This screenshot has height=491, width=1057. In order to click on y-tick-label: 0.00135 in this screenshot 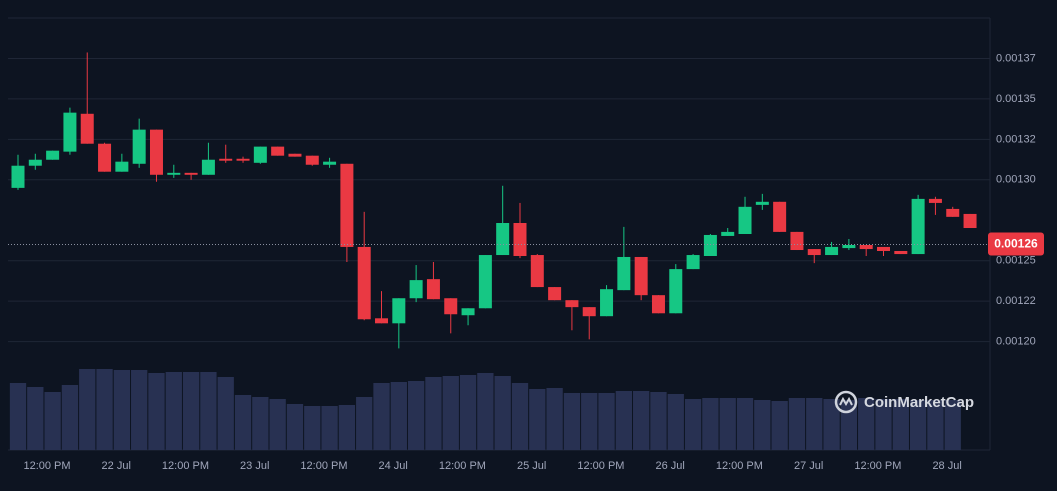, I will do `click(1016, 99)`.